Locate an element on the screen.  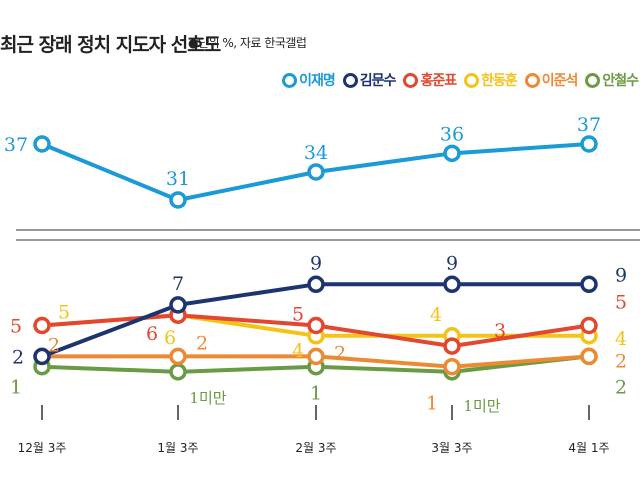
legend-label: 안철수 is located at coordinates (620, 81).